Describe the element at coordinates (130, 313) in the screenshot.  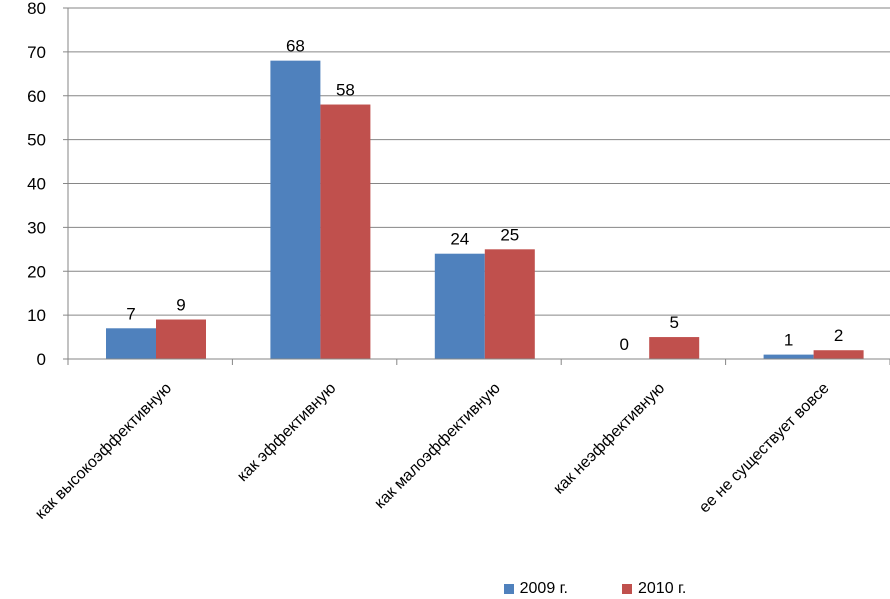
I see `data-label: 7` at that location.